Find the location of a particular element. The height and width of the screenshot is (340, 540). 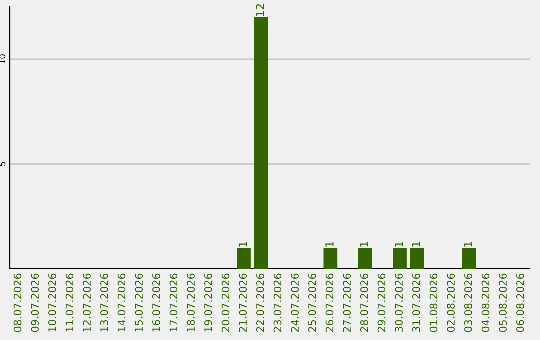

x-tick-label: 16.07.2026 is located at coordinates (156, 303).